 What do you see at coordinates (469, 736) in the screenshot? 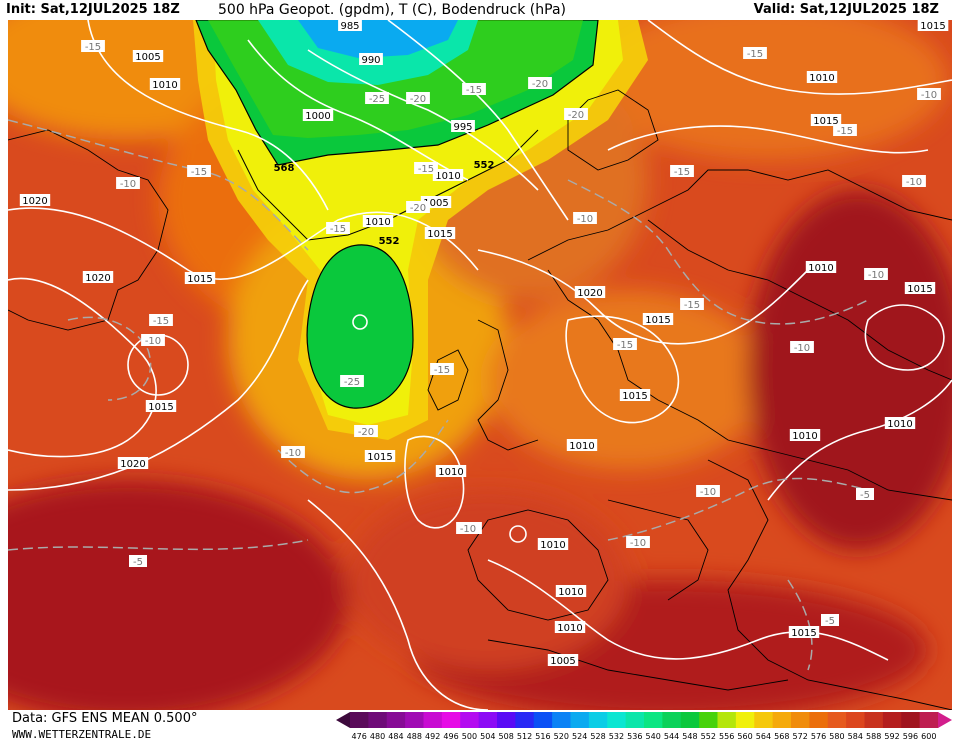
I see `scale-tick-label: 500` at bounding box center [469, 736].